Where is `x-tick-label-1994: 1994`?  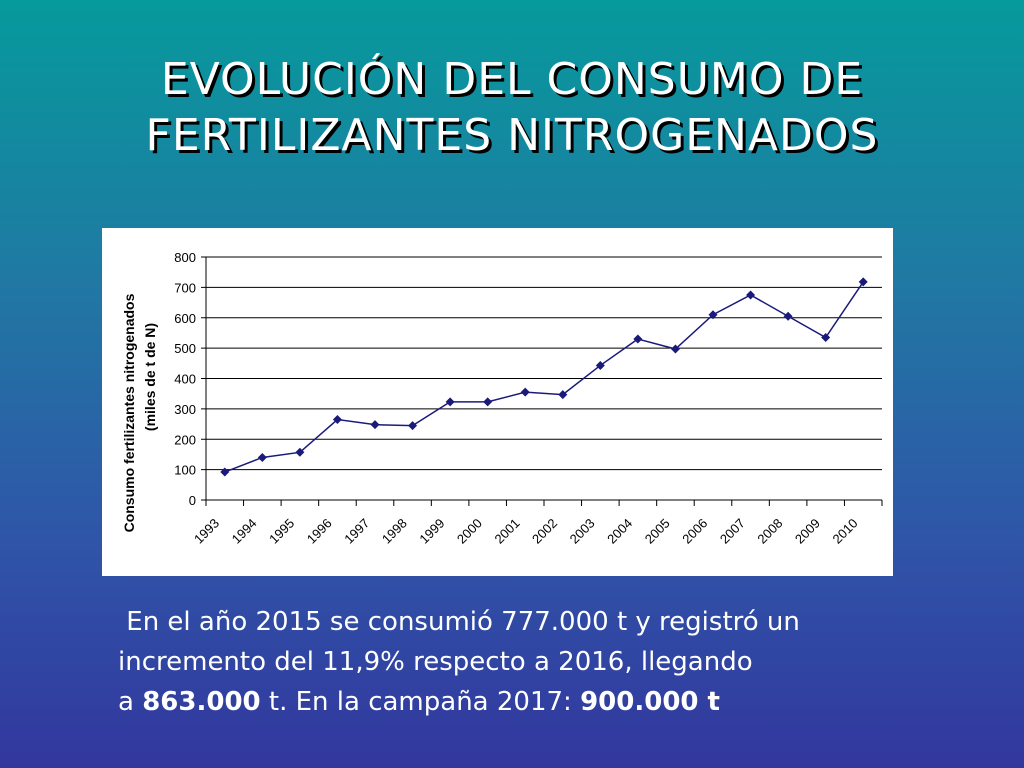
x-tick-label-1994: 1994 is located at coordinates (244, 531).